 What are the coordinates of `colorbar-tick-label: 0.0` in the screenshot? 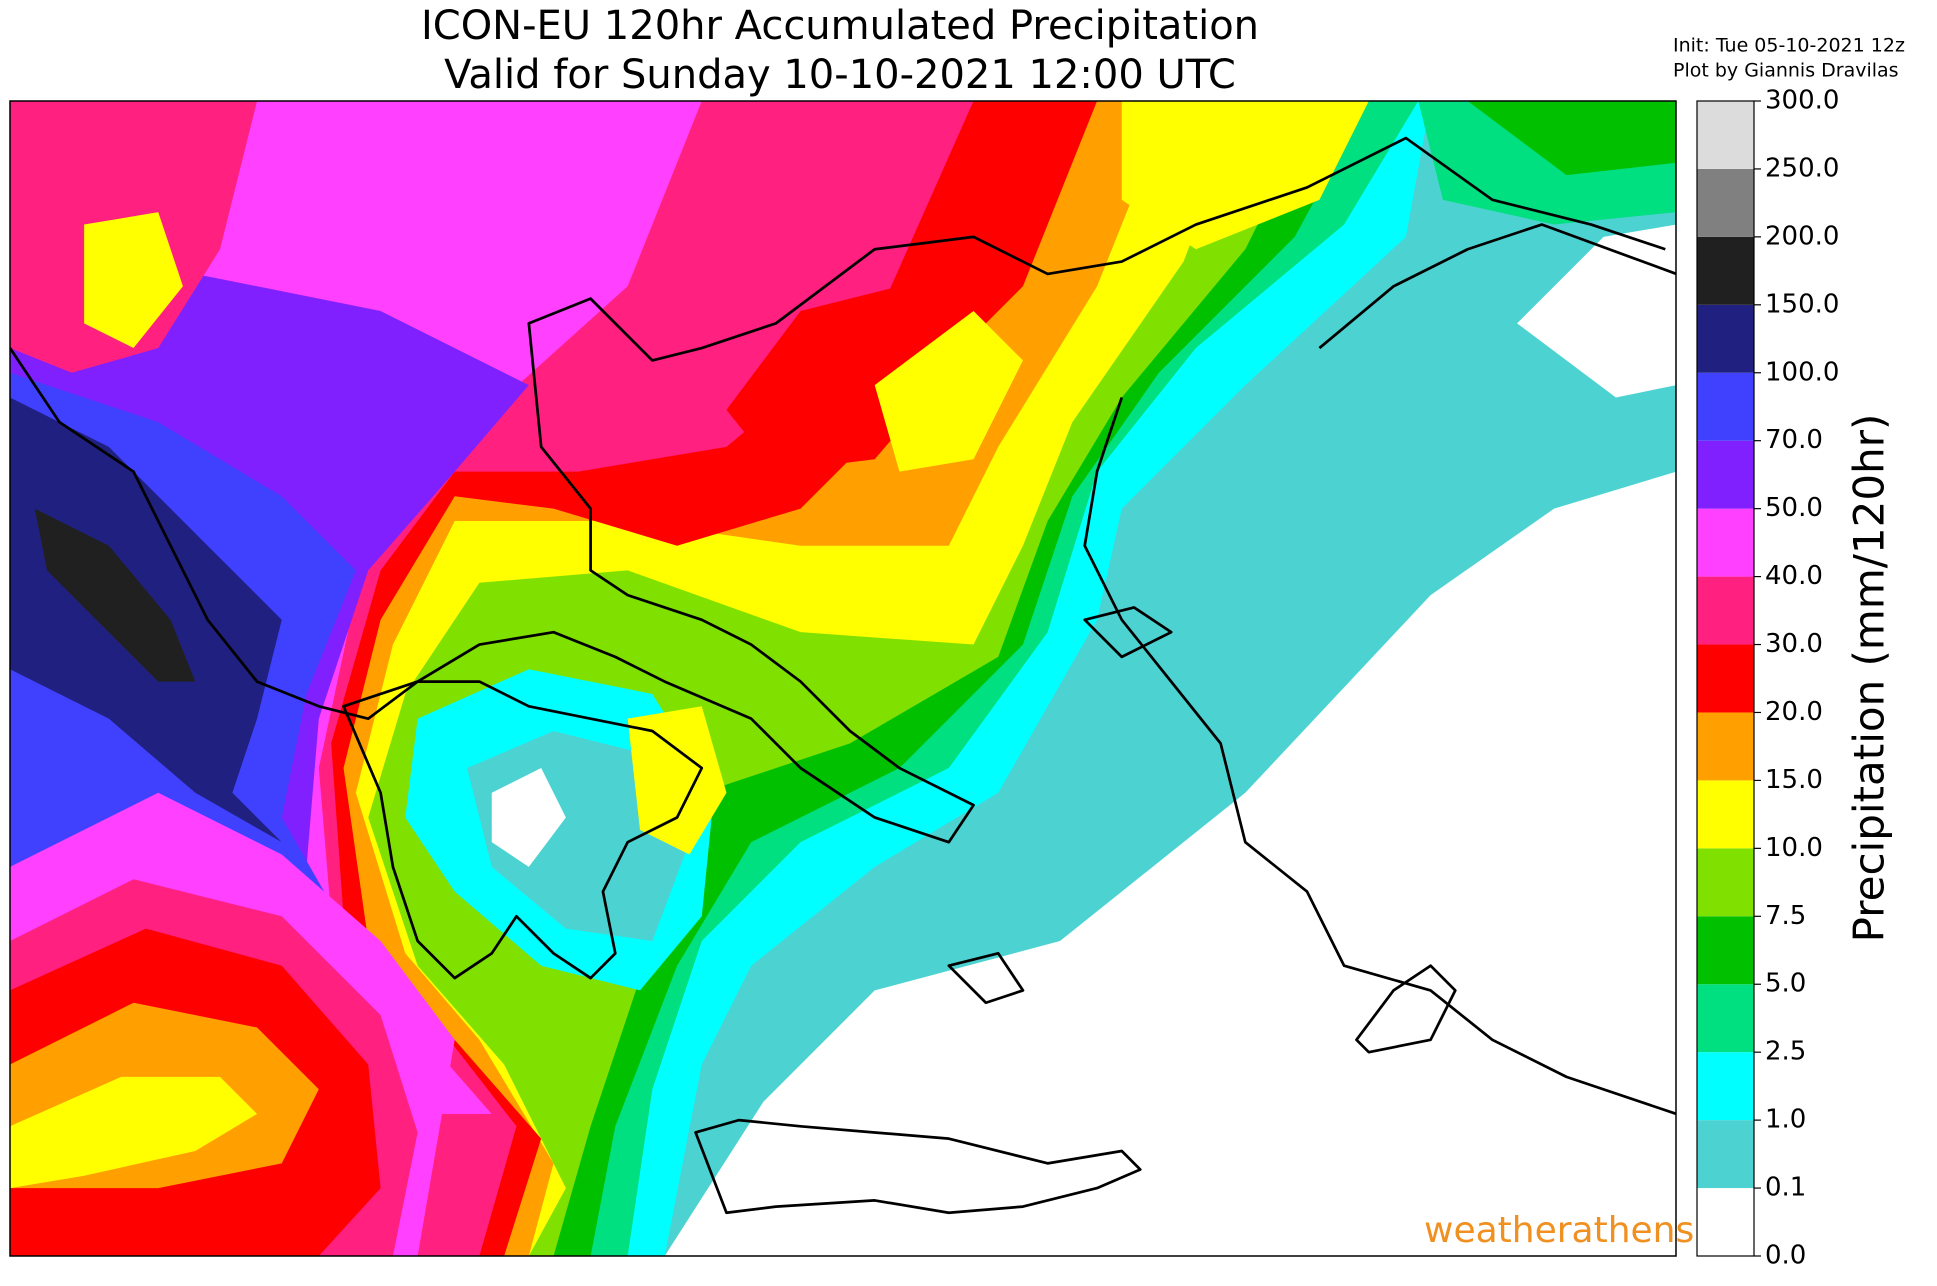 It's located at (1785, 1256).